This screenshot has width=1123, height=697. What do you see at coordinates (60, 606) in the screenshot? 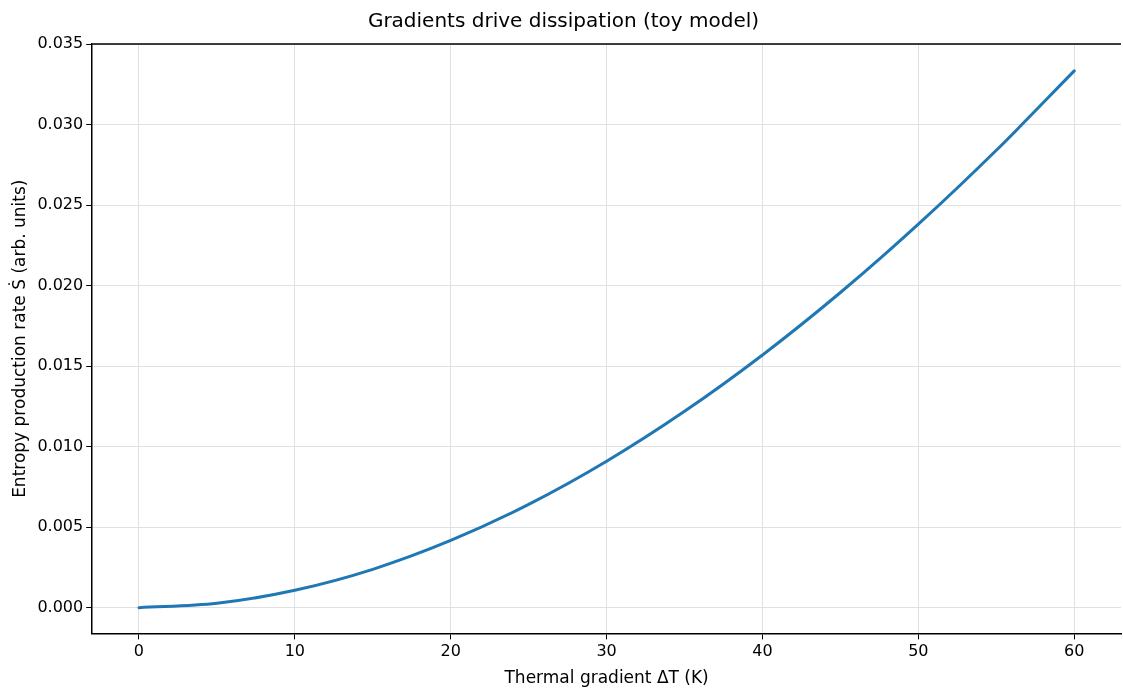
I see `y-tick-label: 0.000` at bounding box center [60, 606].